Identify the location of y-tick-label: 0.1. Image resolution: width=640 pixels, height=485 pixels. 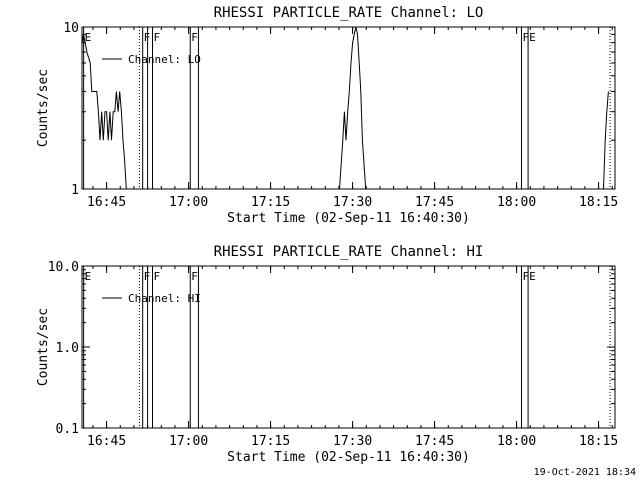
(67, 429).